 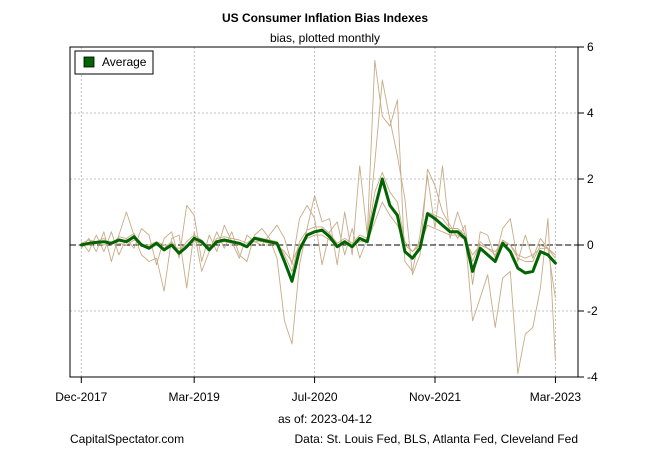 I want to click on y-tick-label: 2, so click(x=590, y=179).